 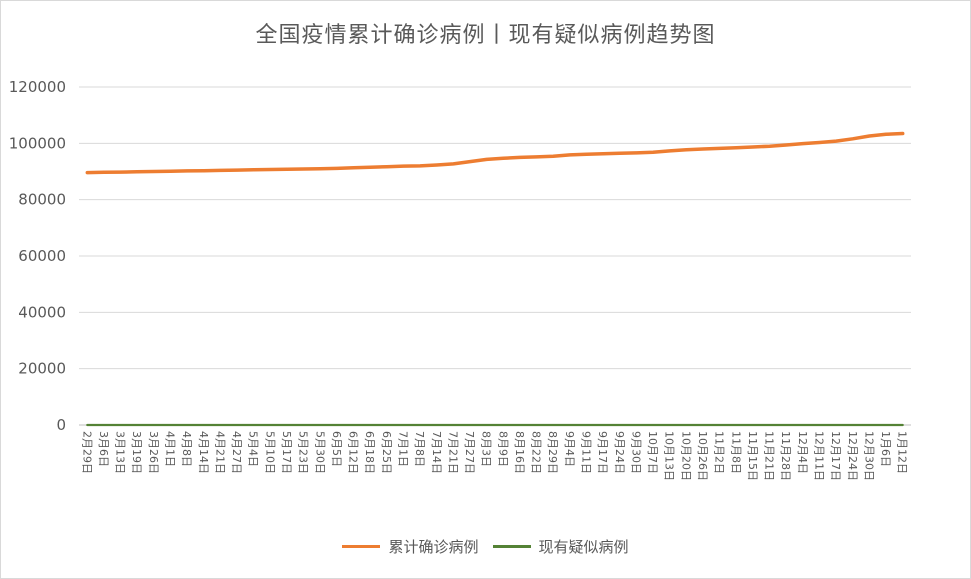 I want to click on x-tick-label: 10月26日, so click(x=702, y=456).